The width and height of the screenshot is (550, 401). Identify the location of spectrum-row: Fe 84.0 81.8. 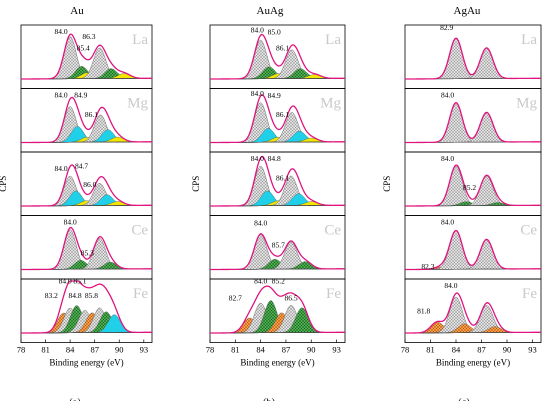
(473, 310).